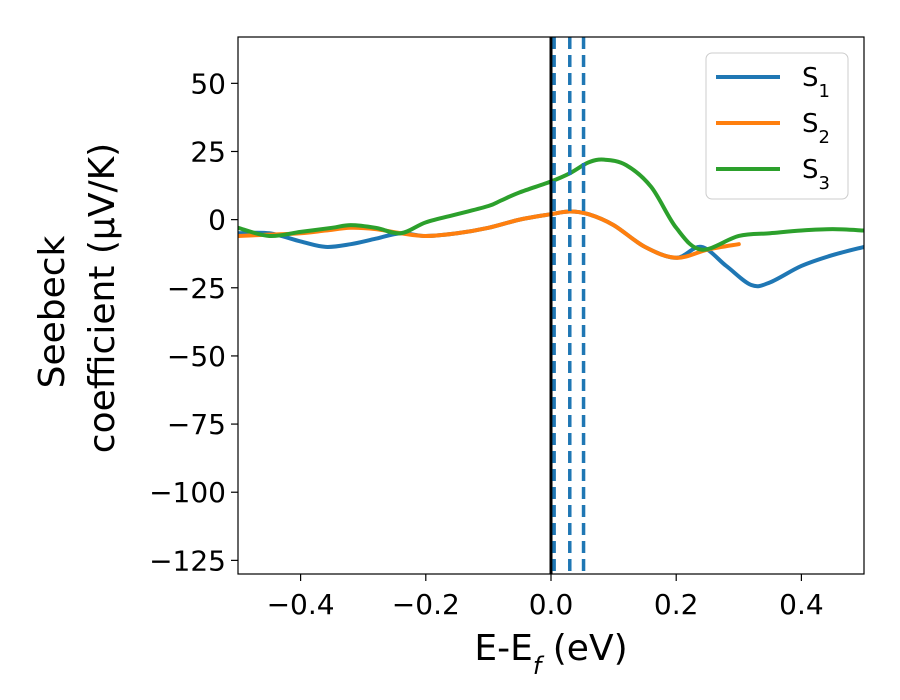  What do you see at coordinates (102, 298) in the screenshot?
I see `y-axis-label-line2: coefficient (μV/K)` at bounding box center [102, 298].